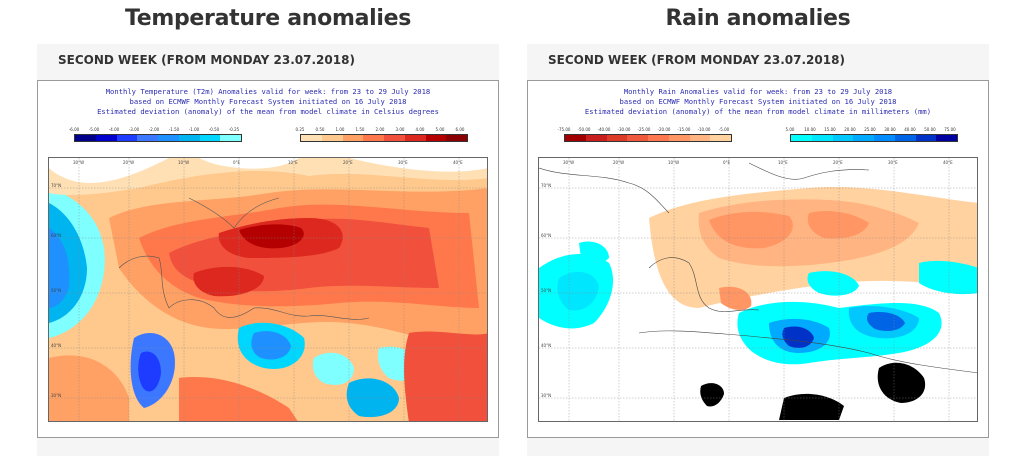 The height and width of the screenshot is (456, 1024). Describe the element at coordinates (704, 129) in the screenshot. I see `rain-dry-legend-label: -10.00` at that location.